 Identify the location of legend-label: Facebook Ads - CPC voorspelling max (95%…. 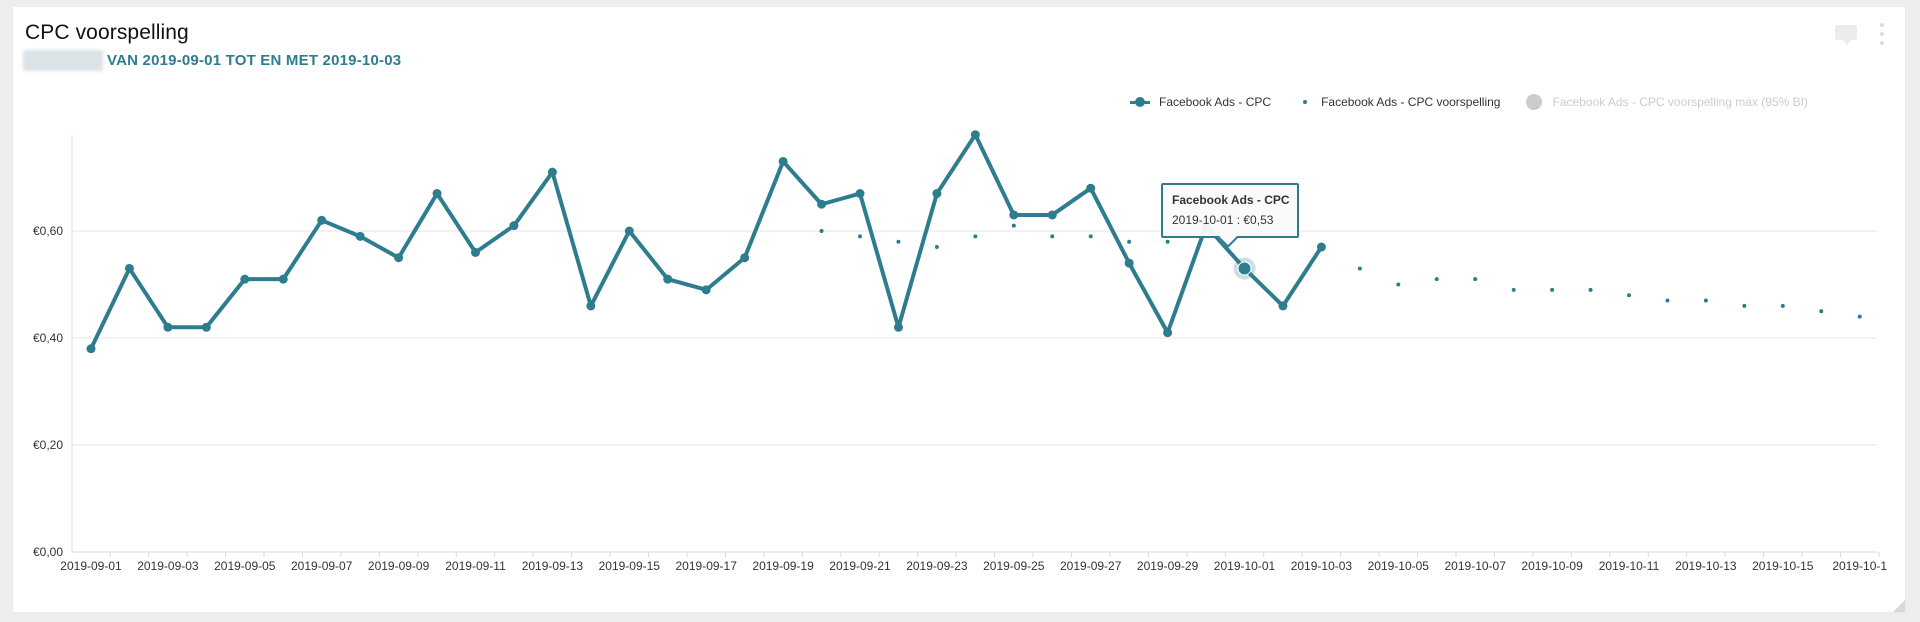
(1680, 102).